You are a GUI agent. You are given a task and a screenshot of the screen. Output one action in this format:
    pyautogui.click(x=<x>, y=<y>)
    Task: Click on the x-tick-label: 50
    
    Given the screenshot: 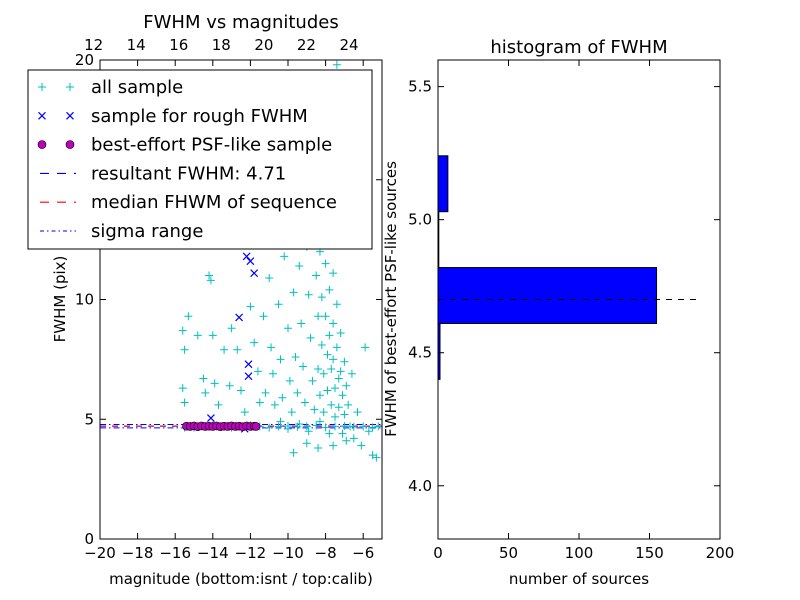 What is the action you would take?
    pyautogui.click(x=508, y=553)
    